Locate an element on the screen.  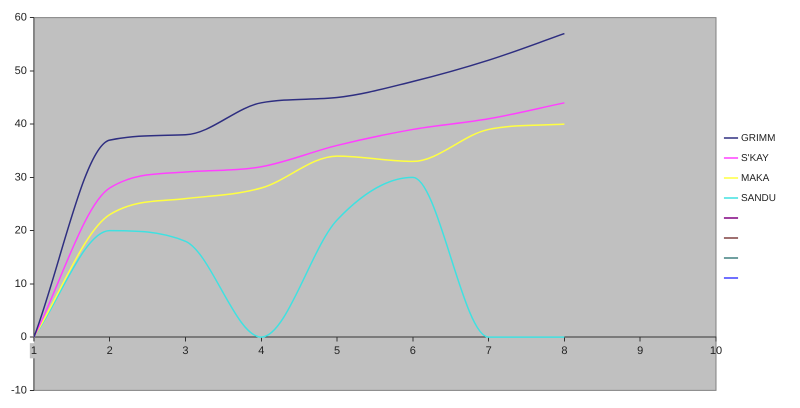
y-tick-label: 40 is located at coordinates (20, 124).